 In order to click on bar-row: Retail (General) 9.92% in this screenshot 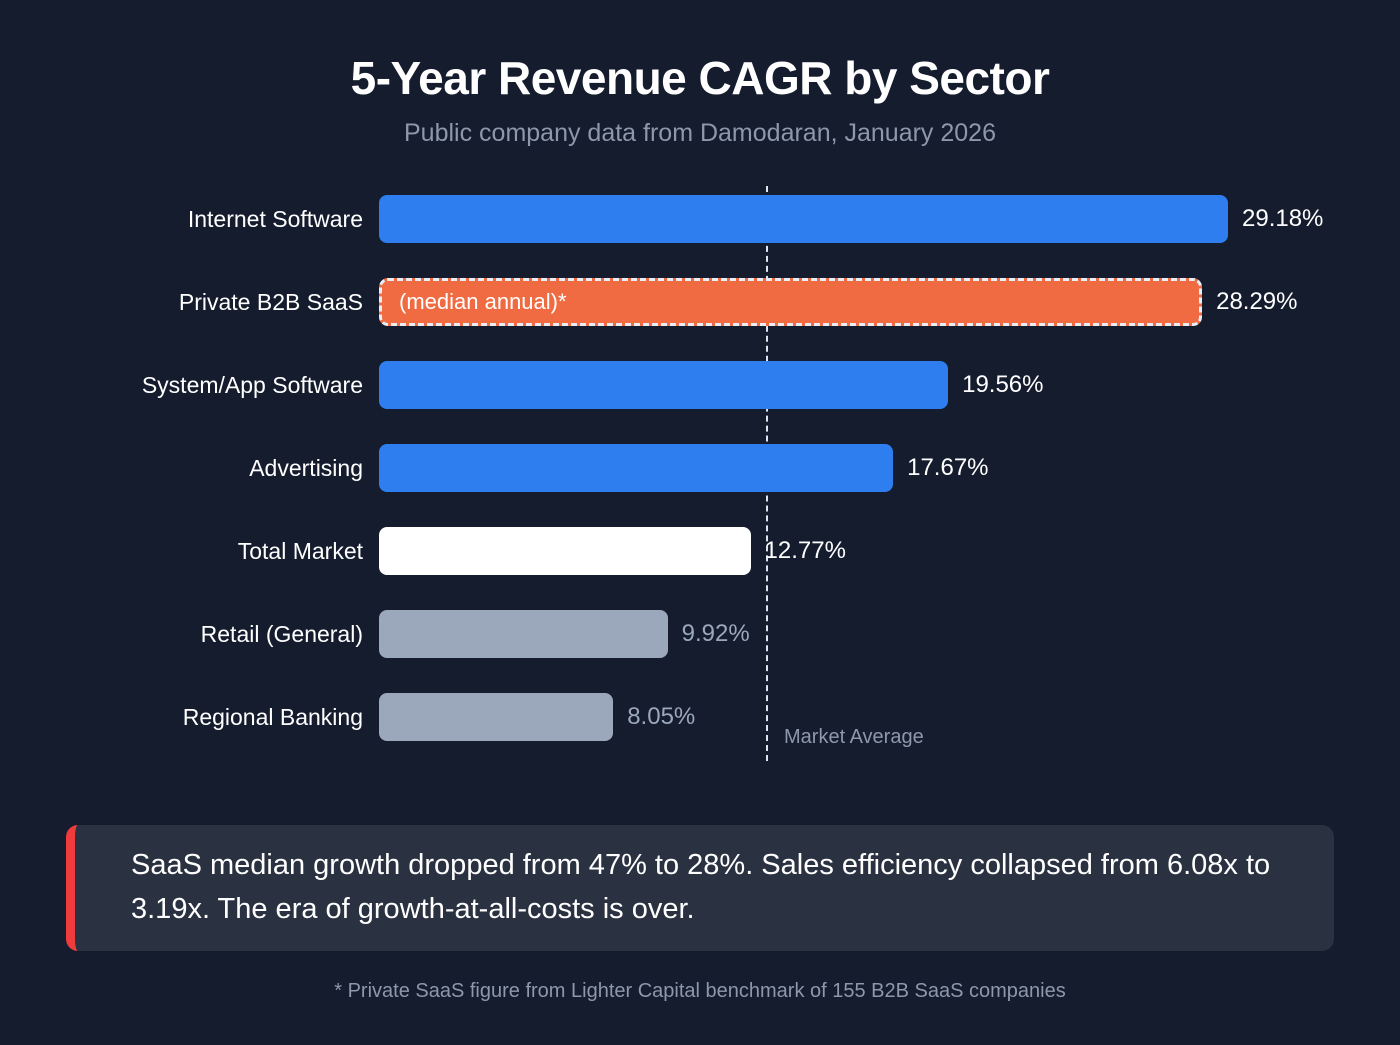, I will do `click(700, 634)`.